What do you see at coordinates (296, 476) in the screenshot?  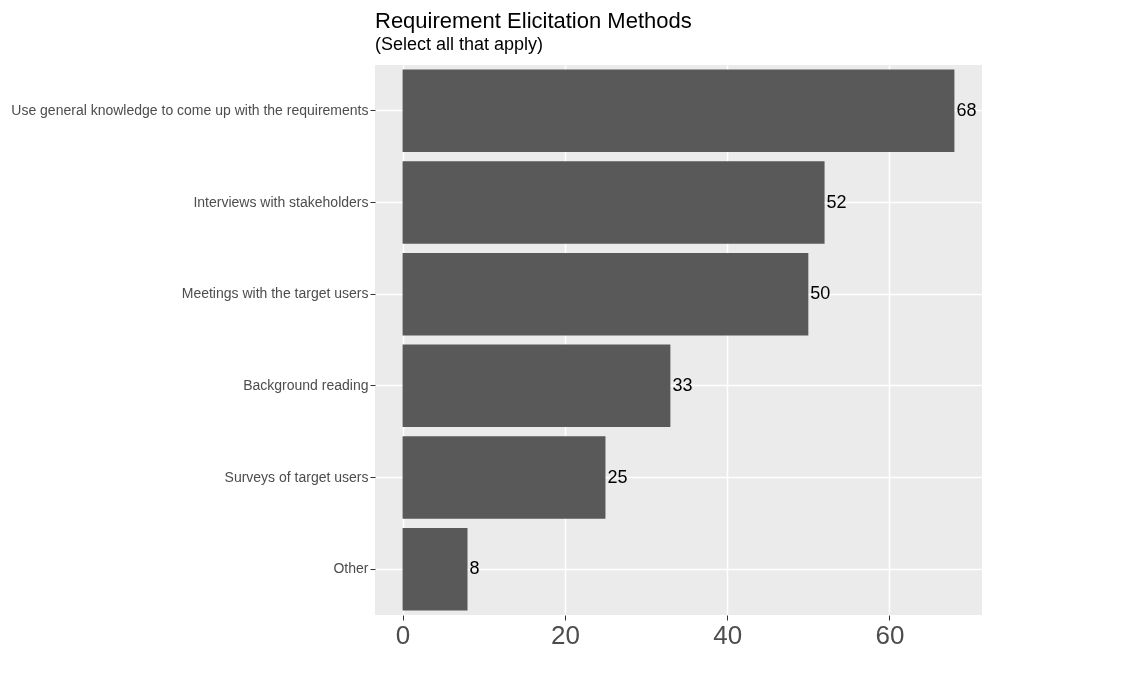 I see `y-tick-label: Surveys of target users` at bounding box center [296, 476].